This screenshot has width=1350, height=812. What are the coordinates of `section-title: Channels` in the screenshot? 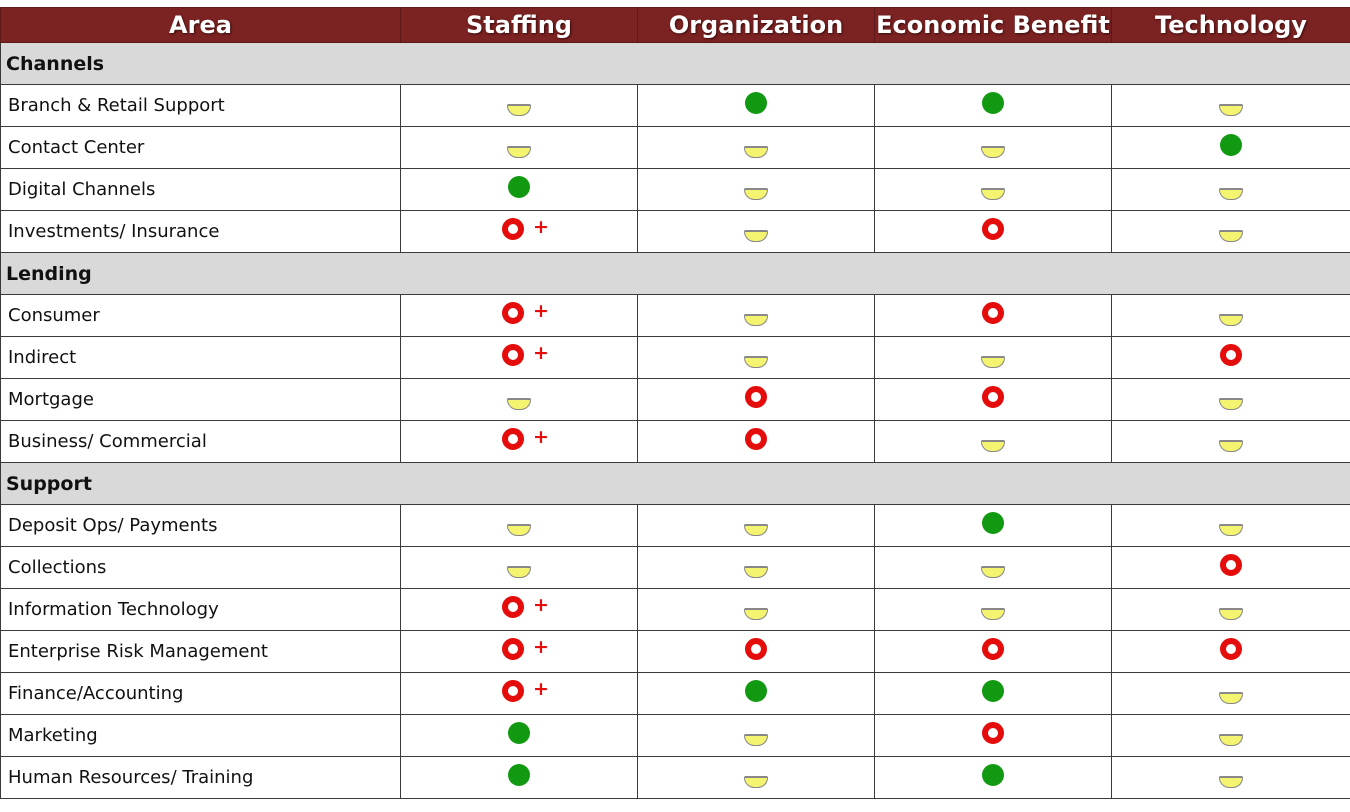 It's located at (675, 63).